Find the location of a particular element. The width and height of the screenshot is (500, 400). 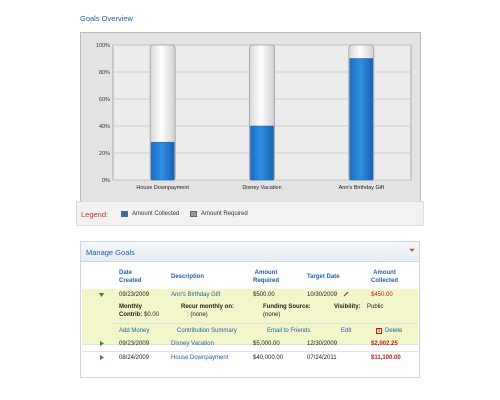

edit-link: Edit is located at coordinates (346, 331).